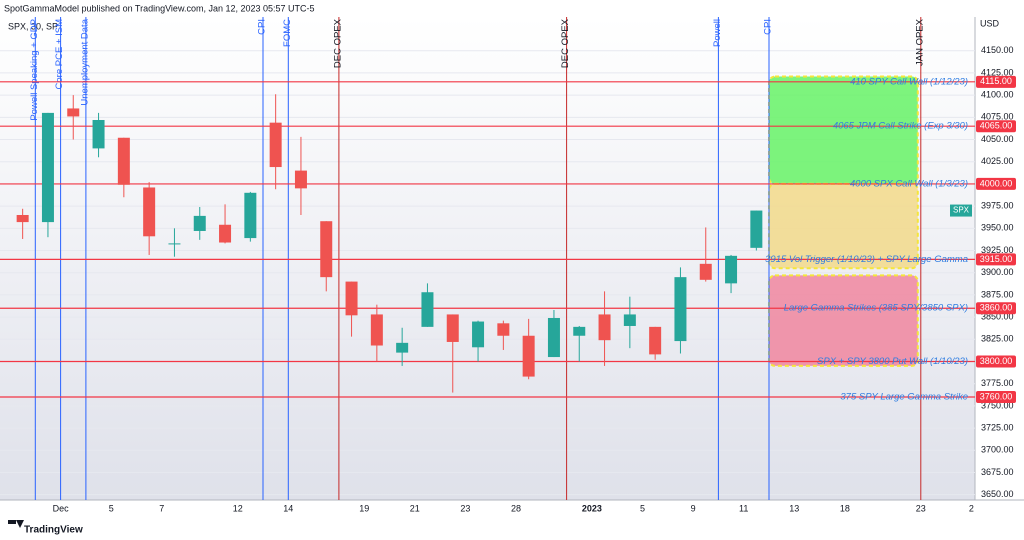 The image size is (1024, 540). I want to click on price-tag: 3760.00, so click(996, 396).